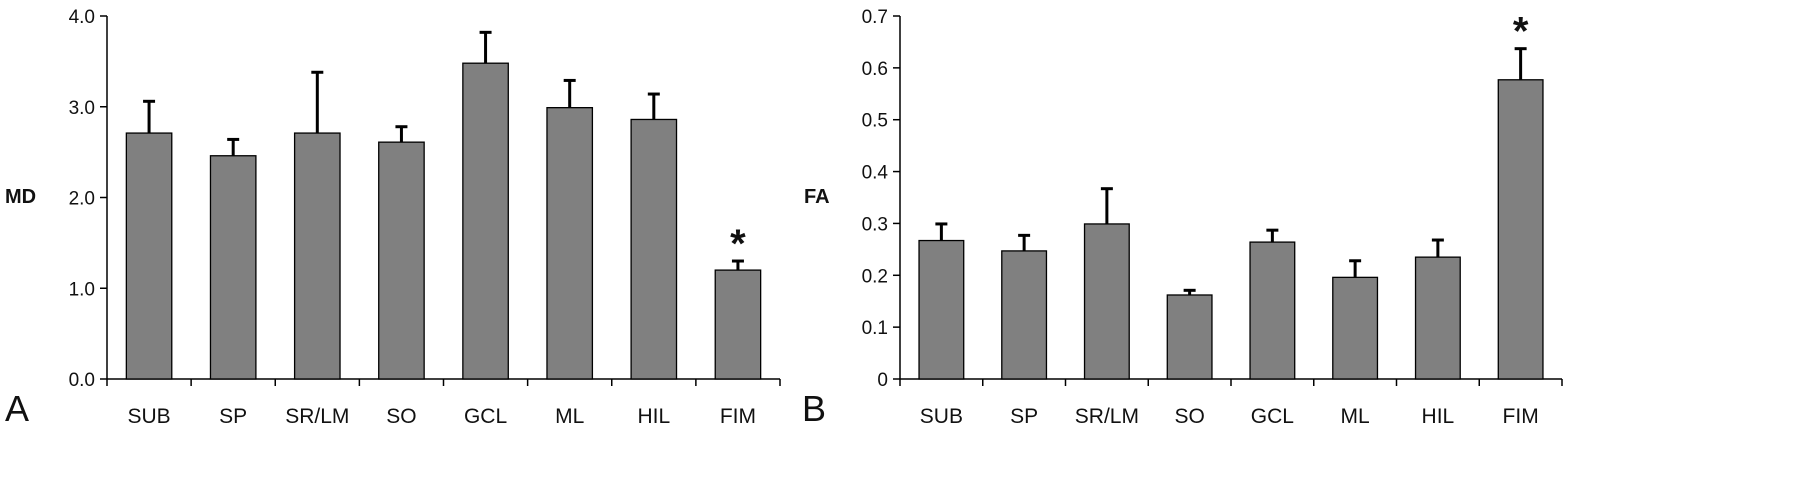 This screenshot has width=1800, height=498. I want to click on y-axis-label: FA, so click(817, 197).